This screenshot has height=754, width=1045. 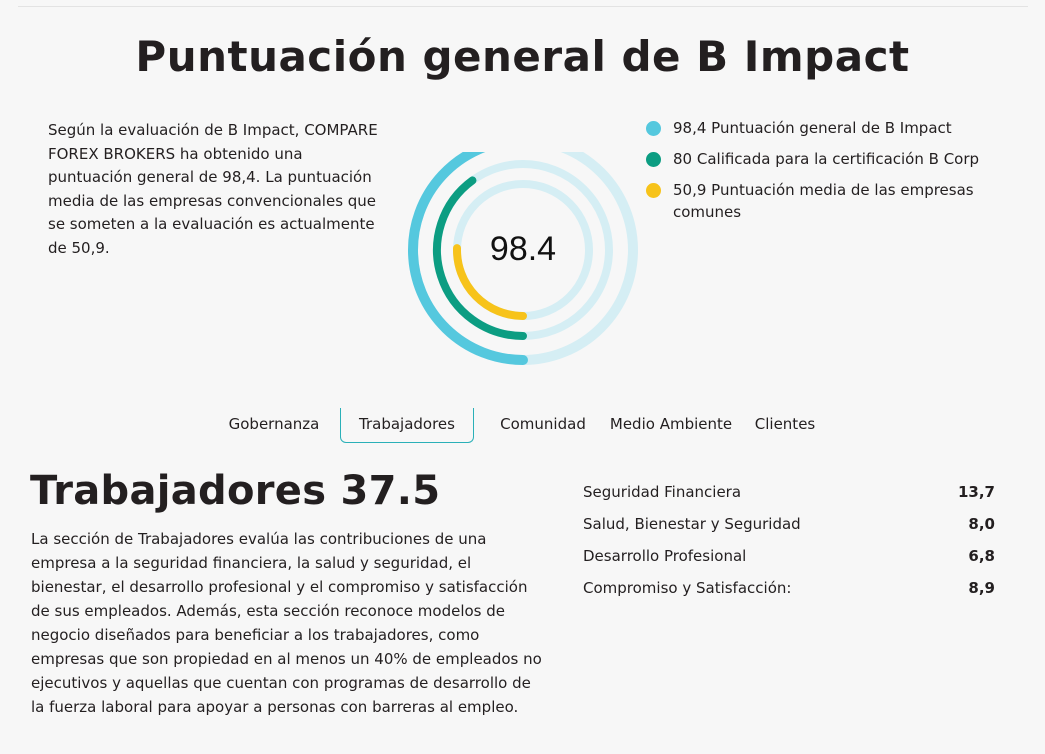 What do you see at coordinates (523, 6) in the screenshot?
I see `top-divider` at bounding box center [523, 6].